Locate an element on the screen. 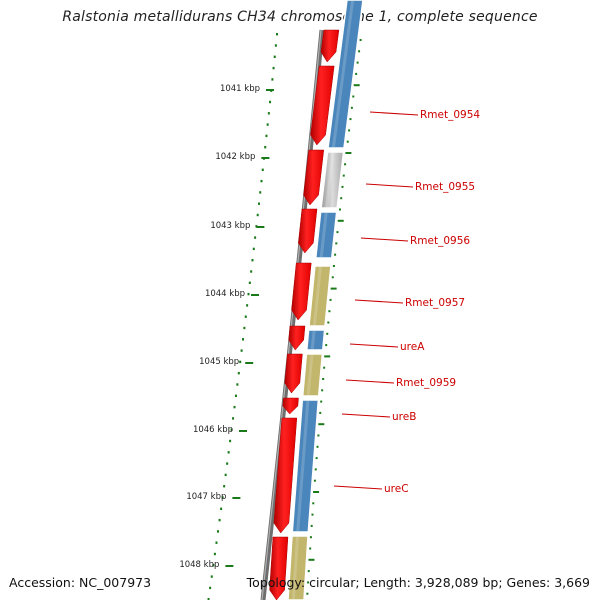 The width and height of the screenshot is (600, 600). ruler-label: 1046 kbp is located at coordinates (213, 430).